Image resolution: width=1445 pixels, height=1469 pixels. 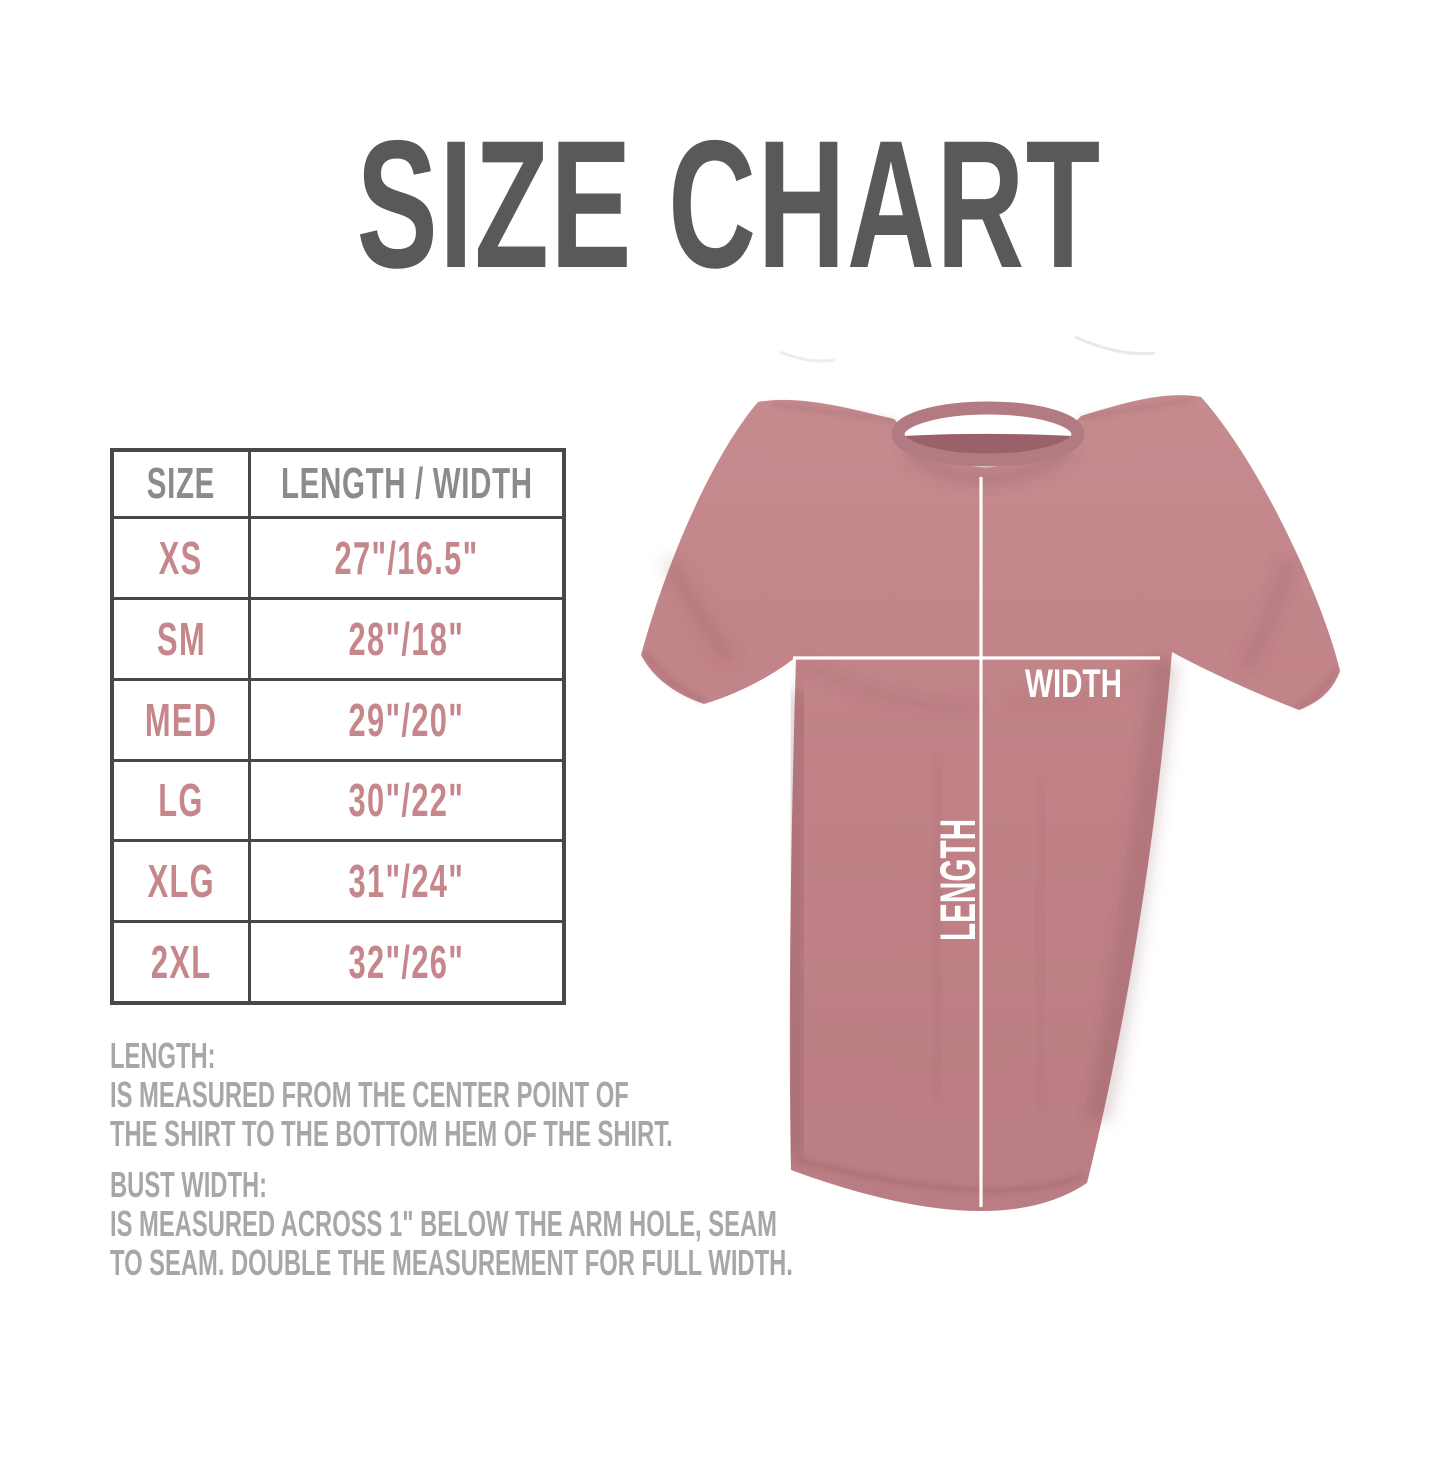 I want to click on table-header-size-label: SIZE, so click(x=181, y=483).